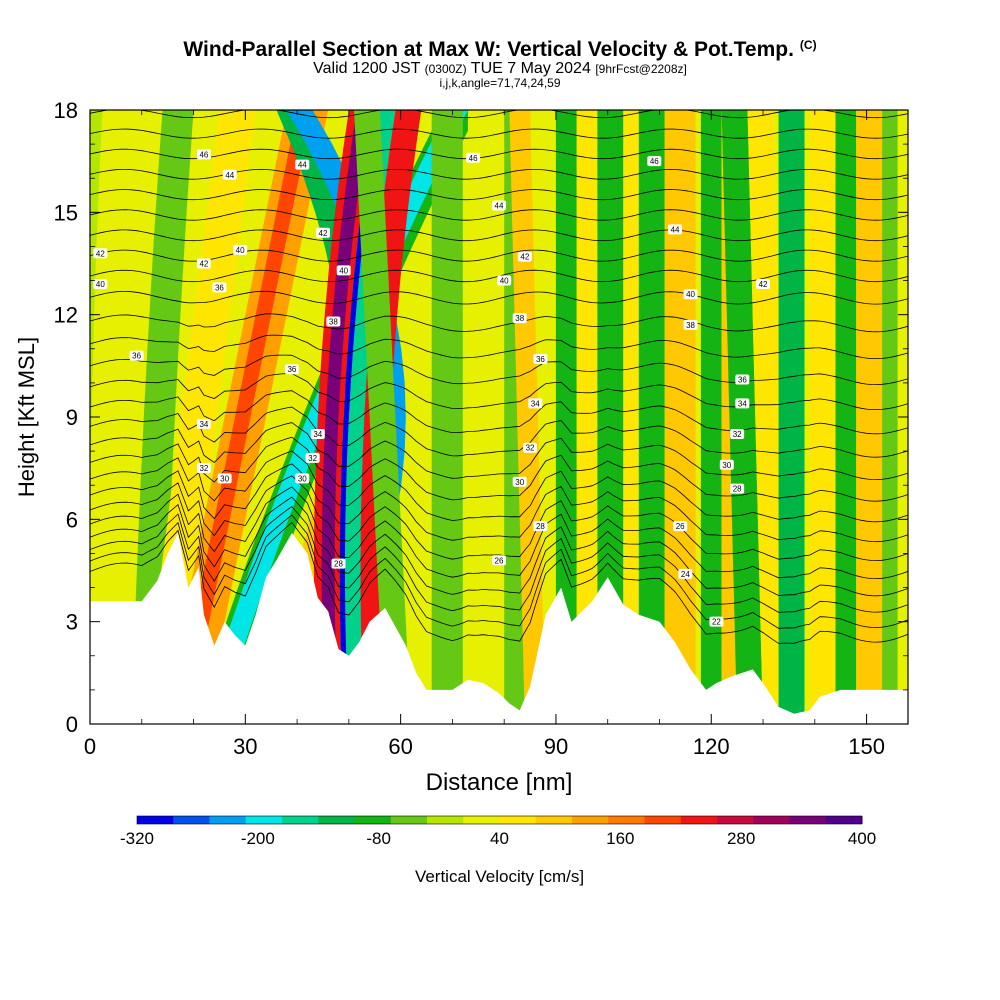 Image resolution: width=1000 pixels, height=1000 pixels. What do you see at coordinates (137, 838) in the screenshot?
I see `colorbar-tick-label: -320` at bounding box center [137, 838].